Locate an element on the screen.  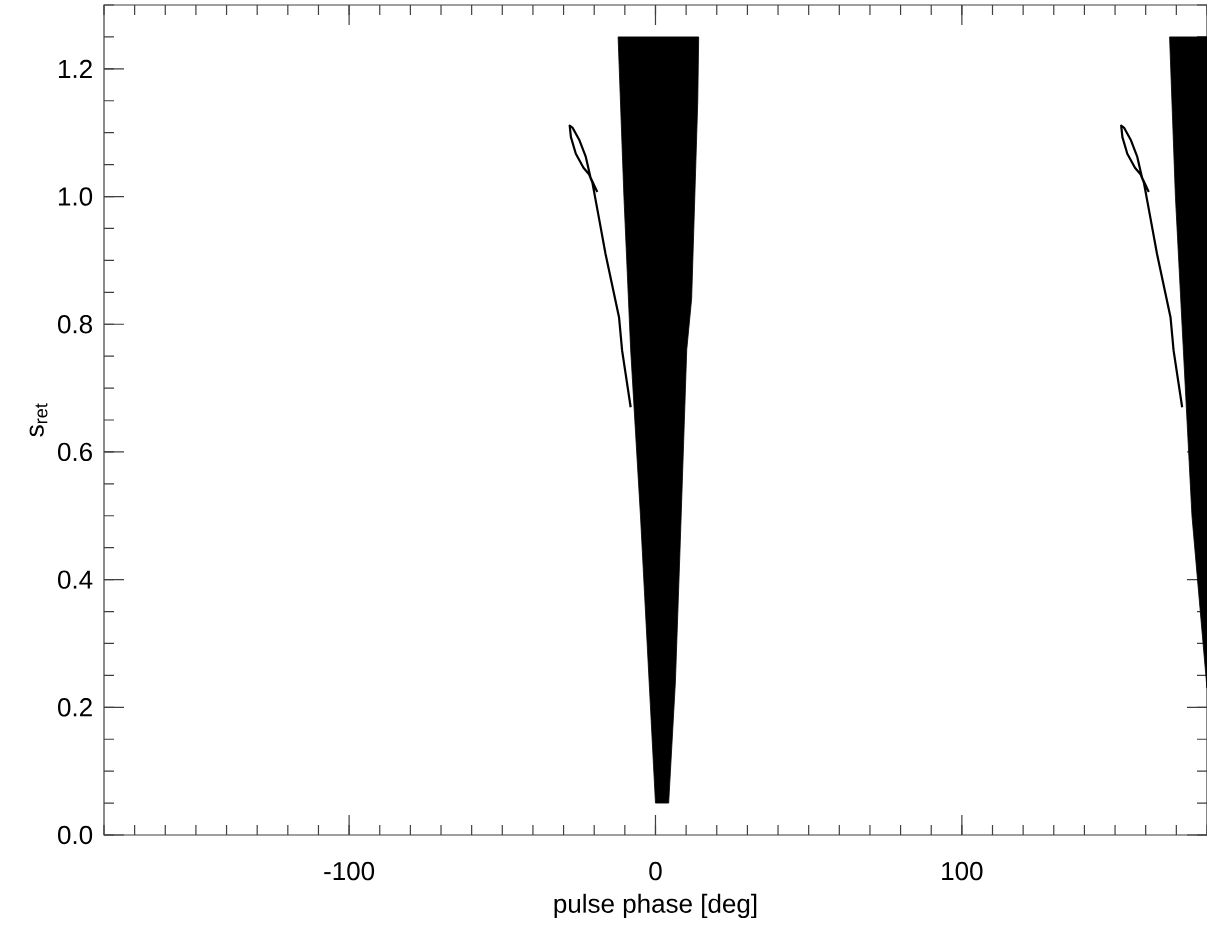
y-tick-label: 0.0 is located at coordinates (75, 835).